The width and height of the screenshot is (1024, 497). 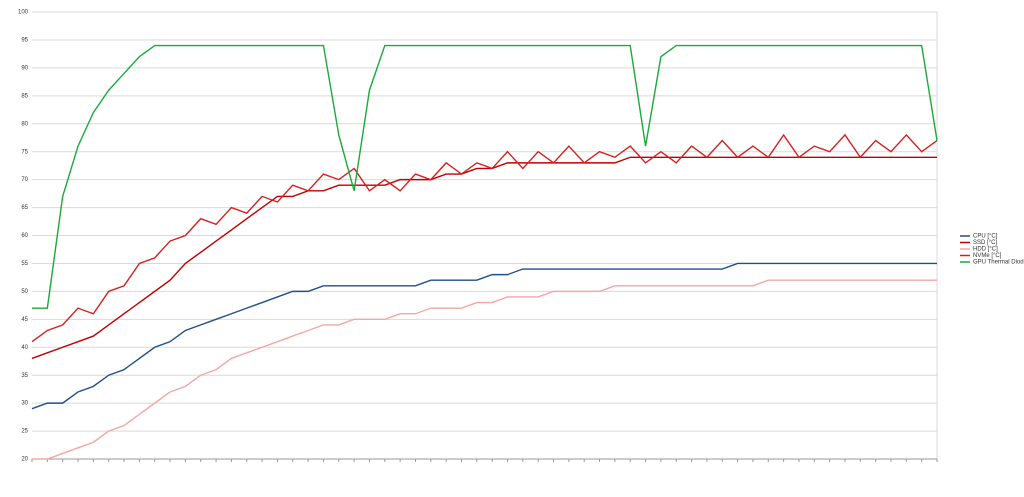 What do you see at coordinates (24, 152) in the screenshot?
I see `y-tick-label: 75` at bounding box center [24, 152].